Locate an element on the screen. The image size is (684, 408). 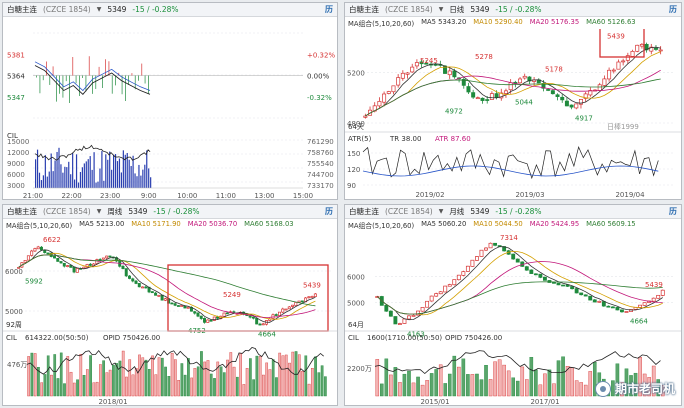
bar-count-label: 92周 is located at coordinates (14, 325).